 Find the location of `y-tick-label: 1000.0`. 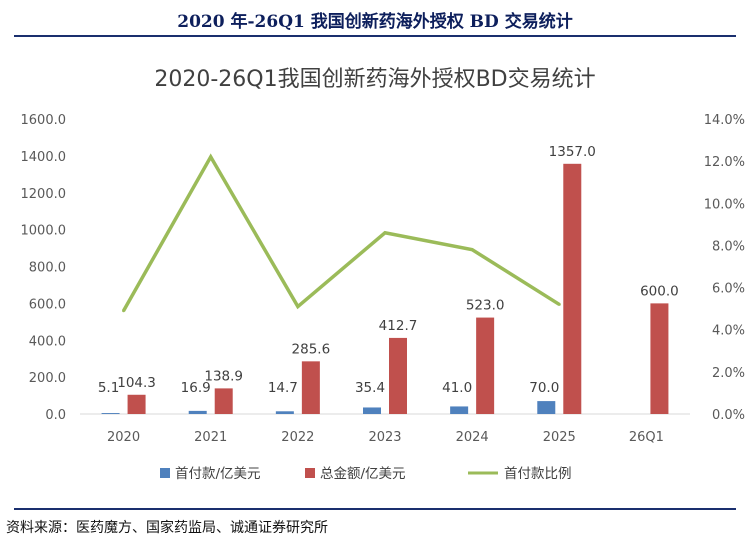

y-tick-label: 1000.0 is located at coordinates (44, 231).